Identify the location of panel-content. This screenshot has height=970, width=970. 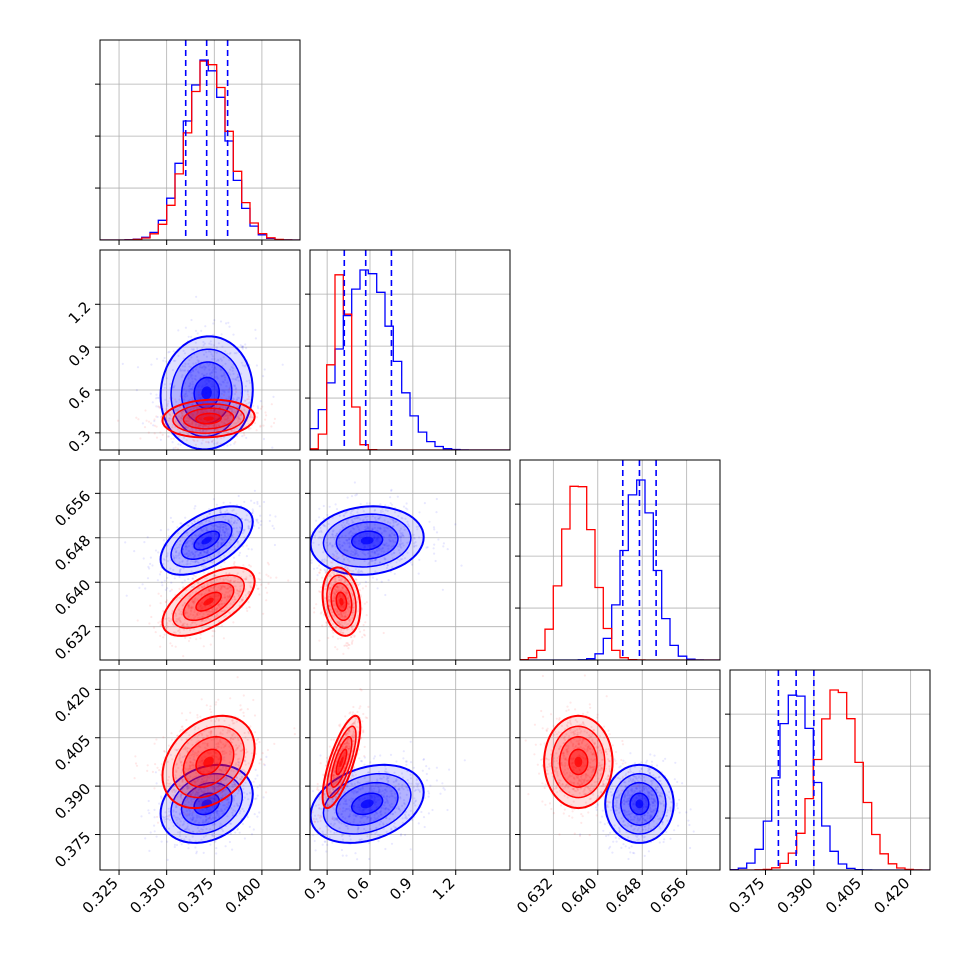
(207, 573).